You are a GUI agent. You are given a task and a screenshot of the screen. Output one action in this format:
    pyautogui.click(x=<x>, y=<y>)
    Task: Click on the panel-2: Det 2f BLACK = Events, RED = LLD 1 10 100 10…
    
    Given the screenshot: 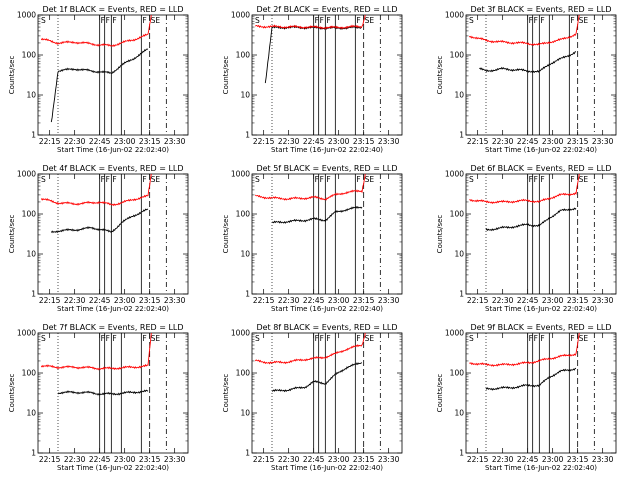 What is the action you would take?
    pyautogui.click(x=312, y=79)
    